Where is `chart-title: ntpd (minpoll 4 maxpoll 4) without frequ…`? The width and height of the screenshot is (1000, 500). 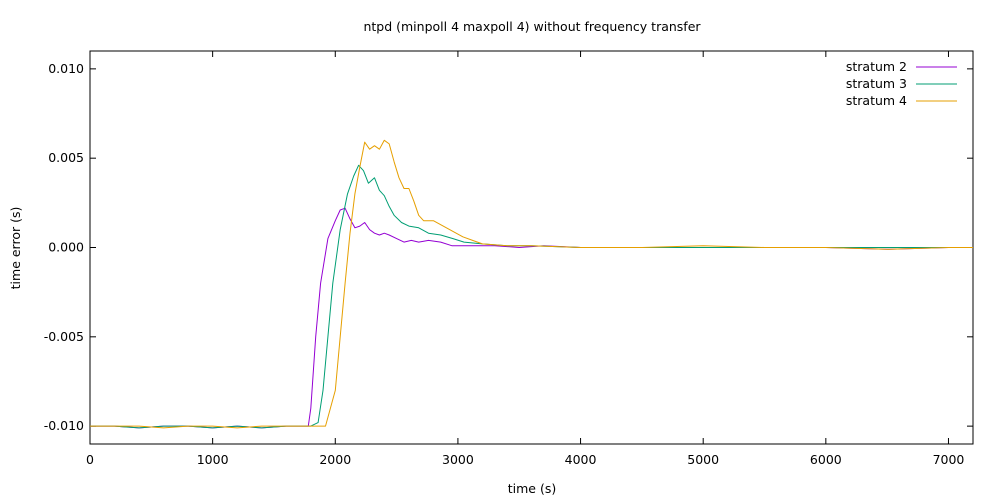 chart-title: ntpd (minpoll 4 maxpoll 4) without frequ… is located at coordinates (532, 26).